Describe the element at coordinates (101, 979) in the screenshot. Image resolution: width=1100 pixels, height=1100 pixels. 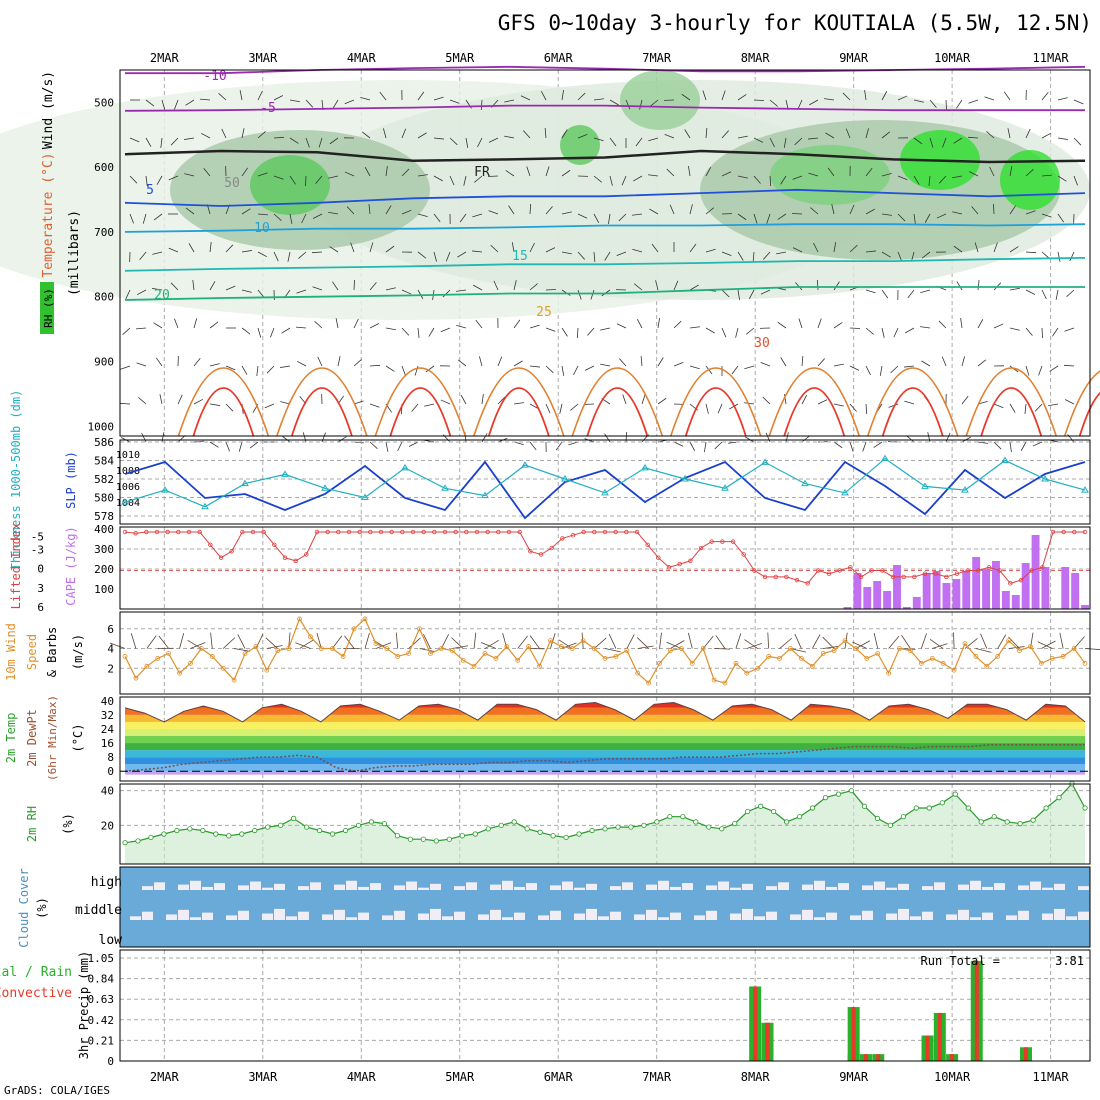
I see `y-tick-label: 0.84` at that location.